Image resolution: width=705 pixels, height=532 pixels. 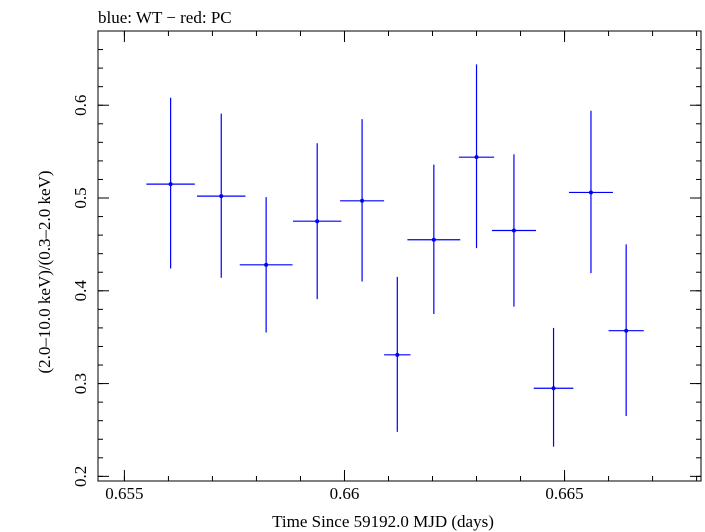 What do you see at coordinates (44, 271) in the screenshot?
I see `y-axis-label: (2.0–10.0 keV)/(0.3–2.0 keV)` at bounding box center [44, 271].